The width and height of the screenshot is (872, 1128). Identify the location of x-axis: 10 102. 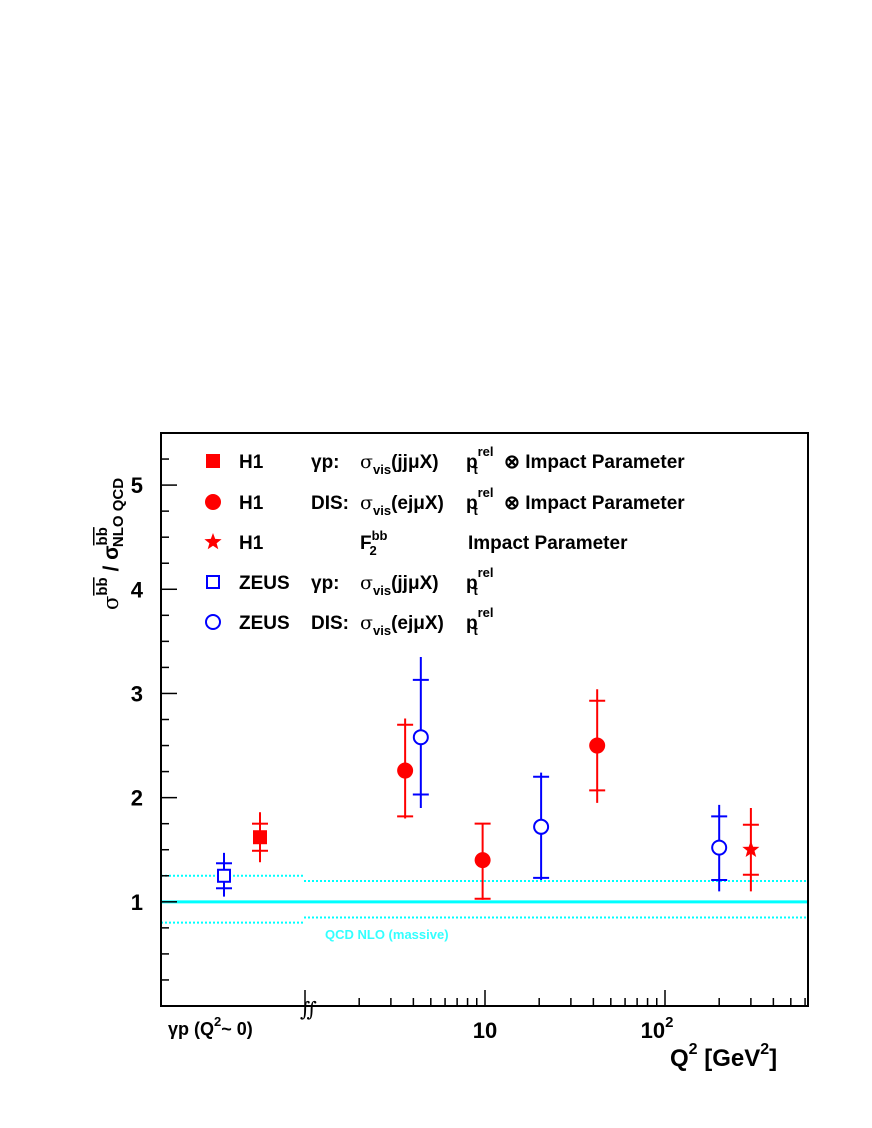
(555, 1016).